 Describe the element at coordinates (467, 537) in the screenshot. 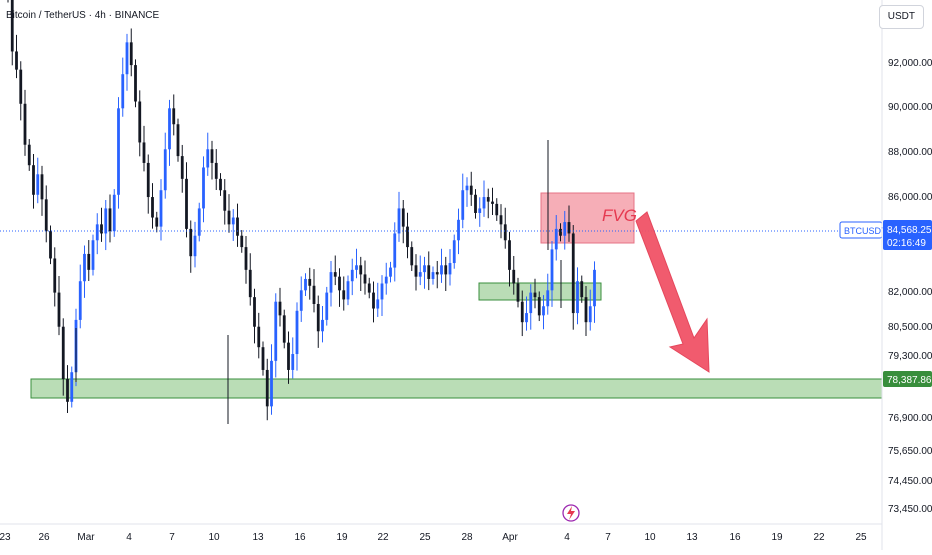

I see `time-tick-label: 28` at that location.